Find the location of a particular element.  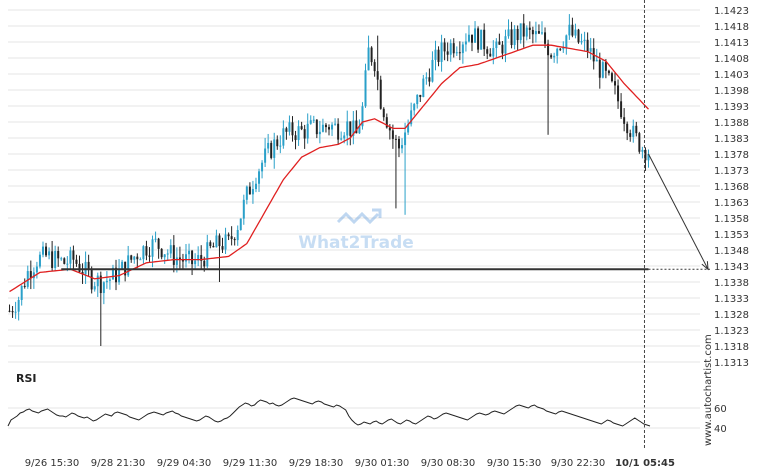

rsi-panel: RSI 60 40 is located at coordinates (367, 403).